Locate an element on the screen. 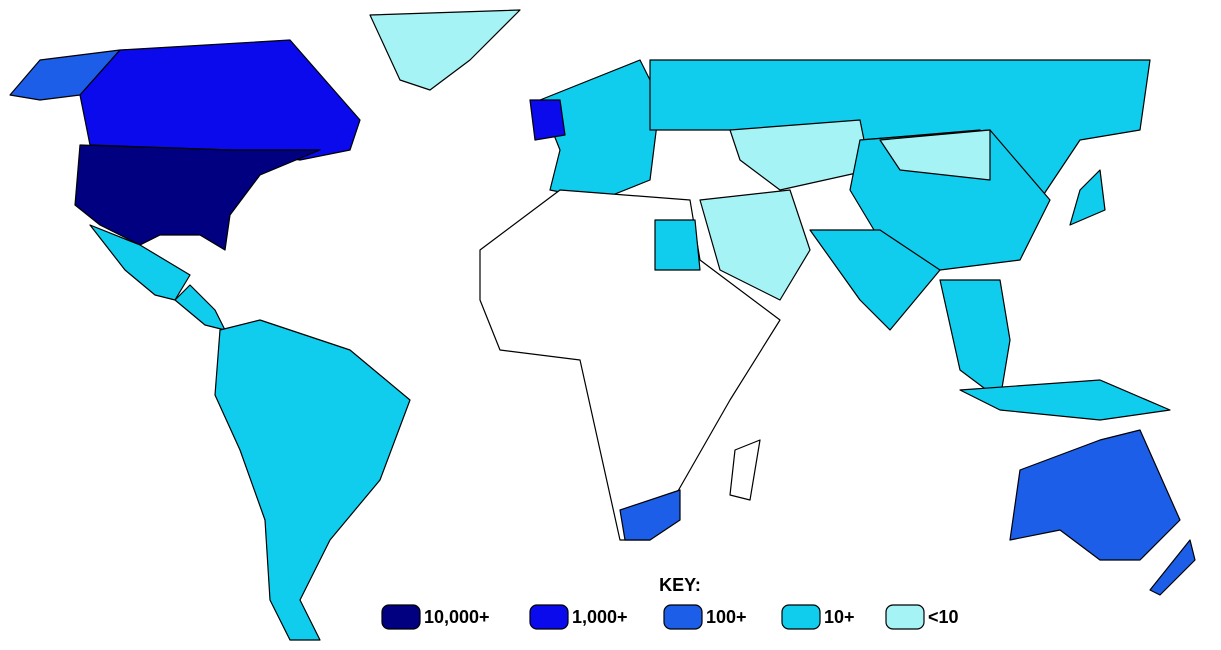 Image resolution: width=1221 pixels, height=650 pixels. legend-label: 1,000+ is located at coordinates (600, 617).